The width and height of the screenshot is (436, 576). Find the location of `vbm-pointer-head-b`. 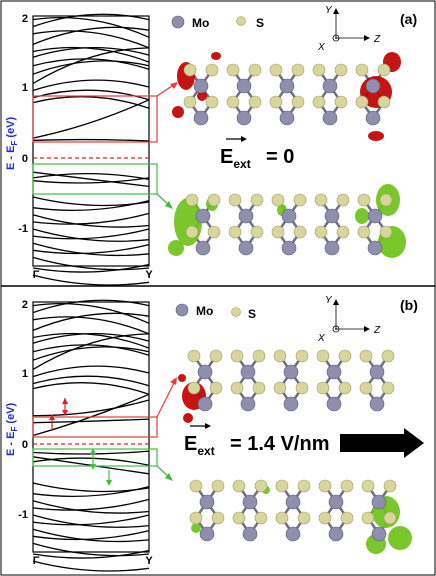

vbm-pointer-head-b is located at coordinates (169, 477).